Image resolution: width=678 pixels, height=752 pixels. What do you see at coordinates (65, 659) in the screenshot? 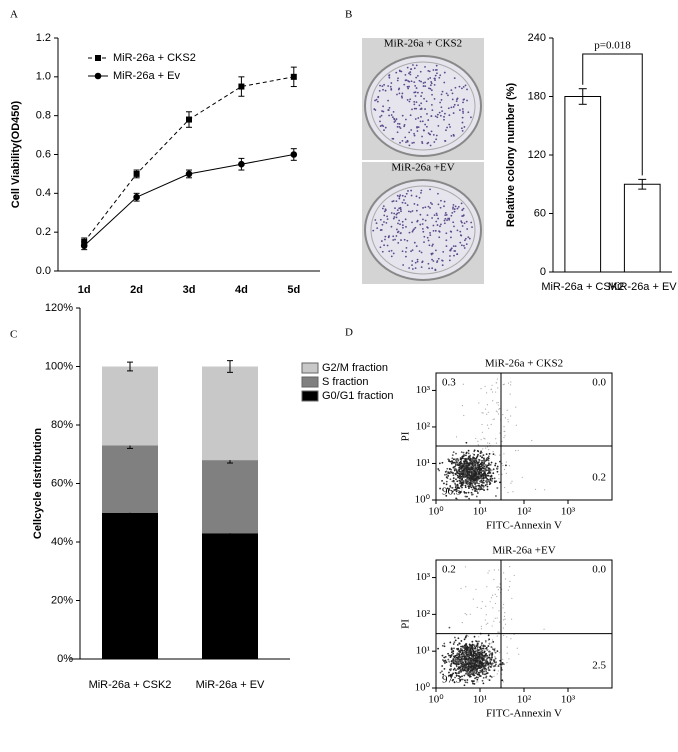
I see `y-tick-label: 0%` at bounding box center [65, 659].